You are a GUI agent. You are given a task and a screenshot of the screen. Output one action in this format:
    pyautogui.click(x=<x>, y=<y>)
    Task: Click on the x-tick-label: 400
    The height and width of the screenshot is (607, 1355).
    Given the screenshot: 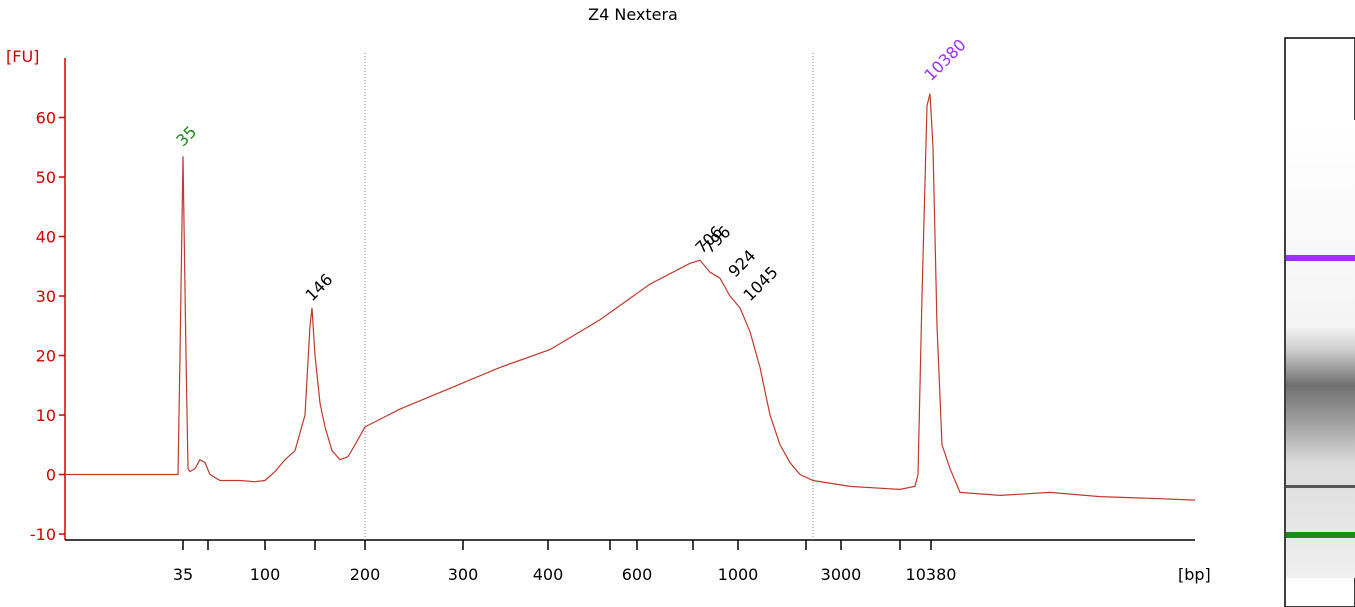 What is the action you would take?
    pyautogui.click(x=548, y=574)
    